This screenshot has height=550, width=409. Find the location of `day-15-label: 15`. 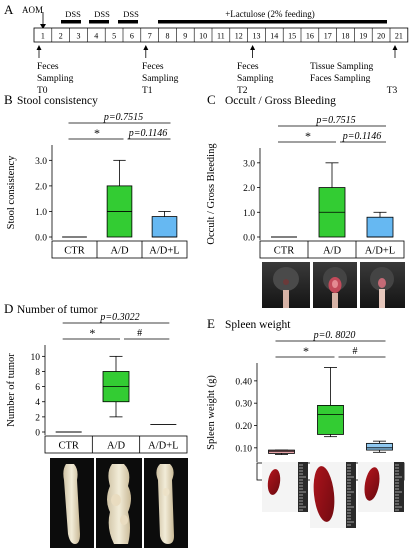

day-15-label: 15 is located at coordinates (292, 36).